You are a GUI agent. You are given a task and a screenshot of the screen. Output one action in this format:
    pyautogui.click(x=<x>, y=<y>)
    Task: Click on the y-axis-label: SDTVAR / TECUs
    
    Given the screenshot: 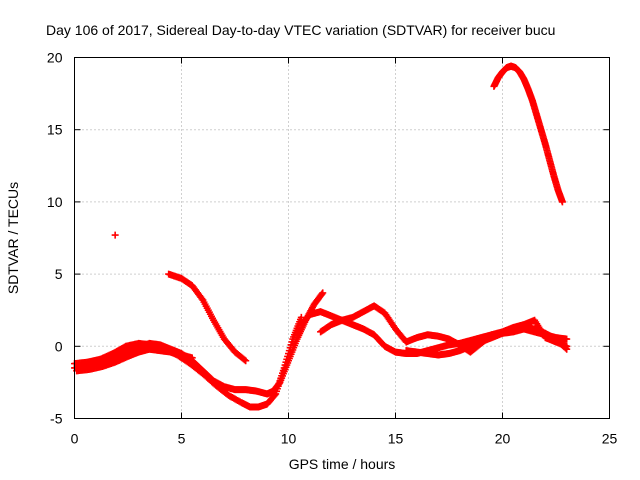 What is the action you would take?
    pyautogui.click(x=13, y=238)
    